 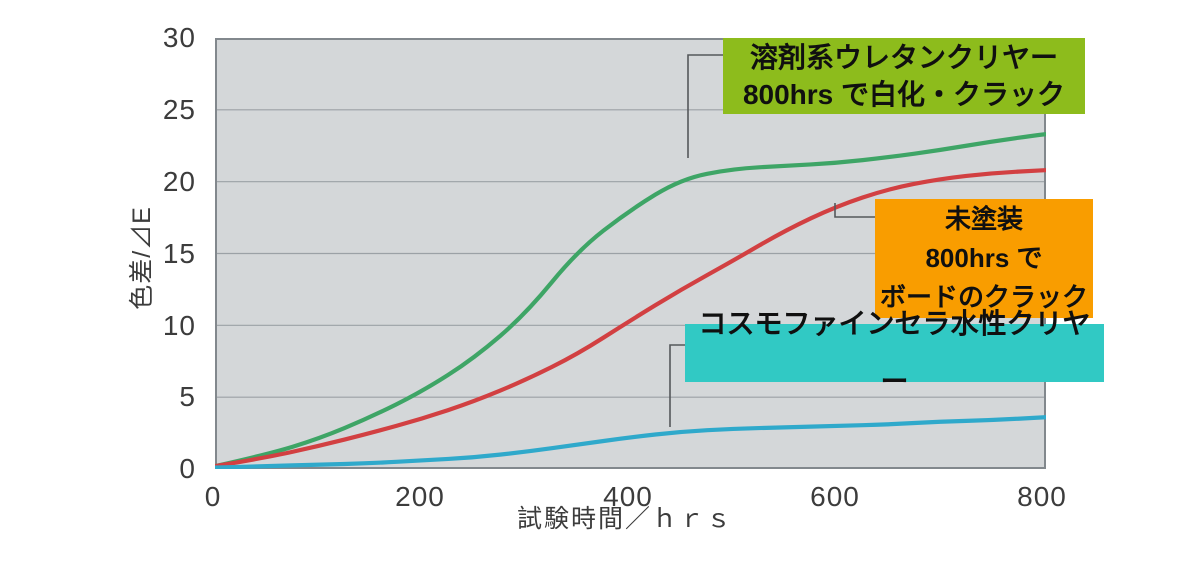 What do you see at coordinates (1042, 496) in the screenshot?
I see `x-tick-800: 800` at bounding box center [1042, 496].